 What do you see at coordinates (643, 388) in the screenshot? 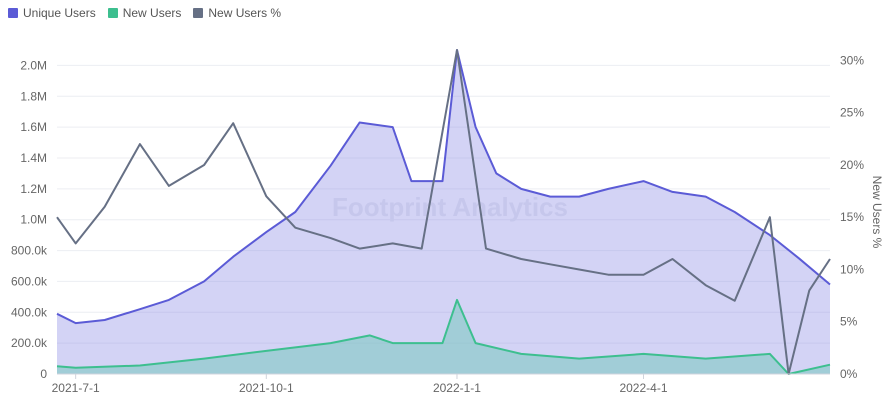
I see `x-tick-label: 2022-4-1` at bounding box center [643, 388].